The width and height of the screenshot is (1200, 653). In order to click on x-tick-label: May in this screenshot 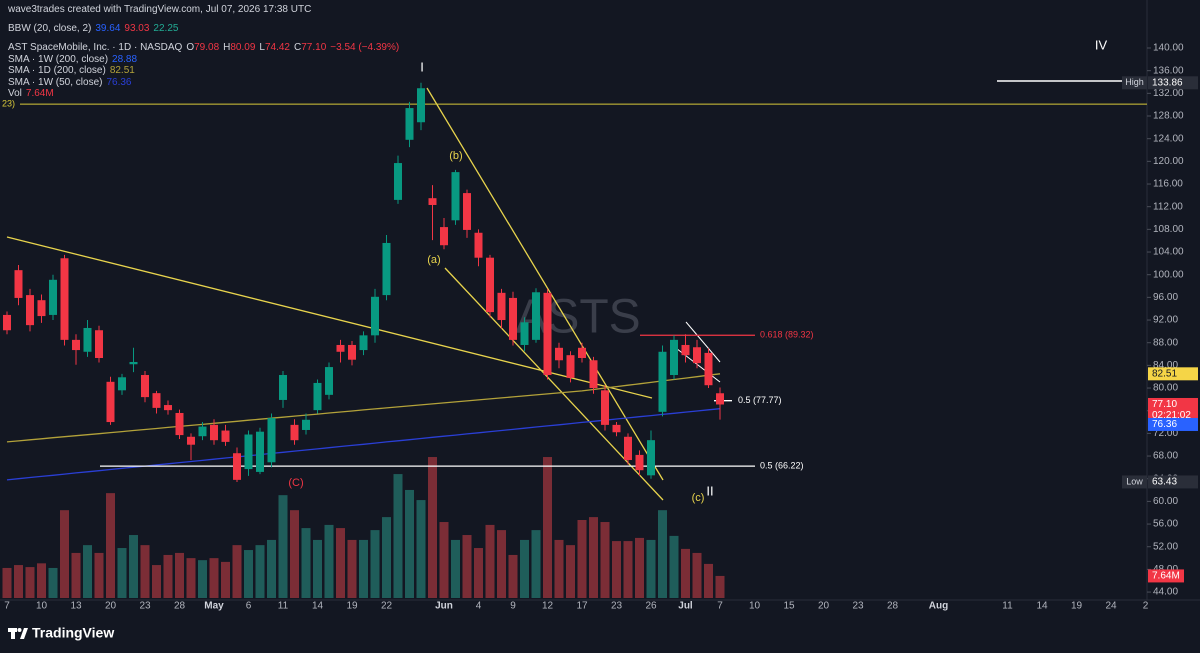, I will do `click(214, 606)`.